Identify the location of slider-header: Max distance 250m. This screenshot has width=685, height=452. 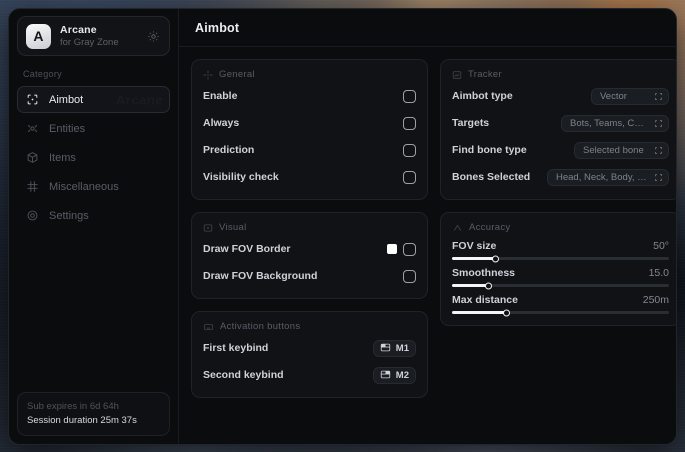
(560, 300).